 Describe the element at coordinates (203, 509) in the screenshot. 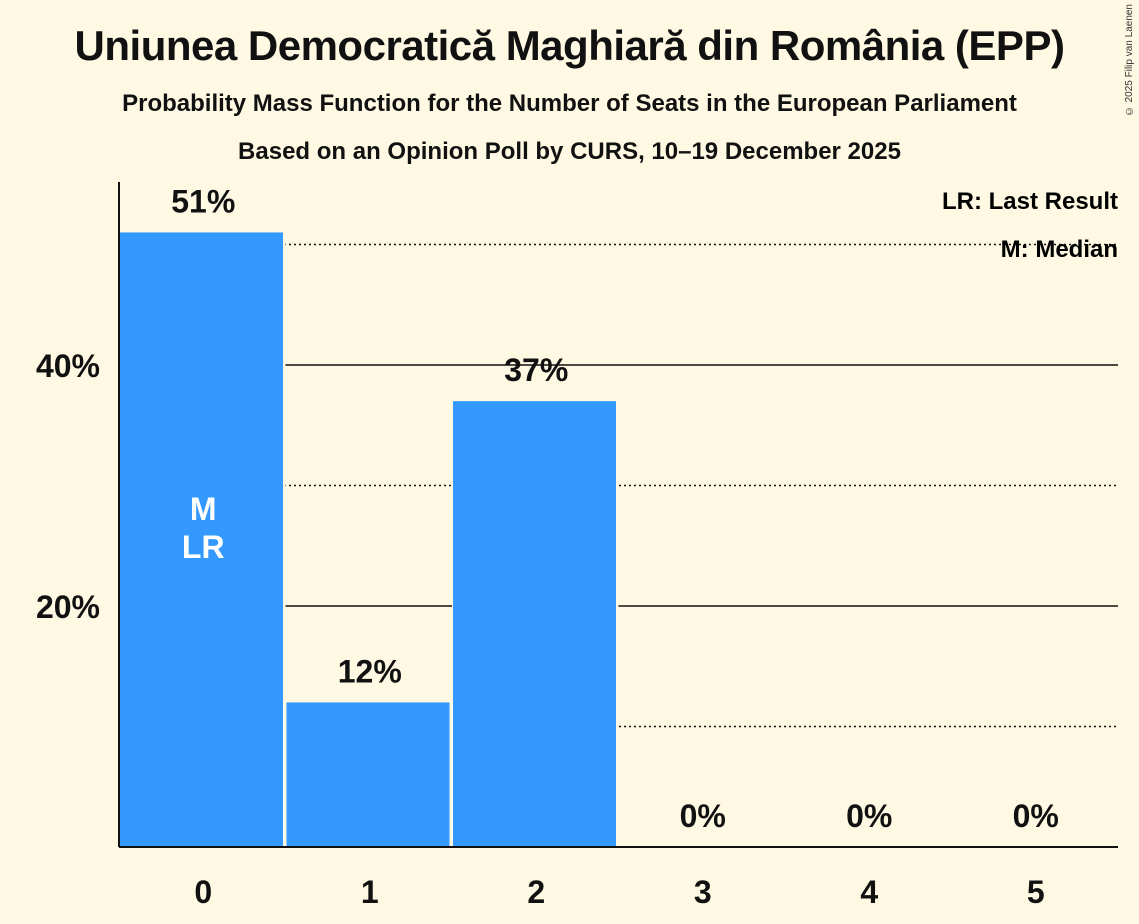

I see `bar-annotation-m: M` at that location.